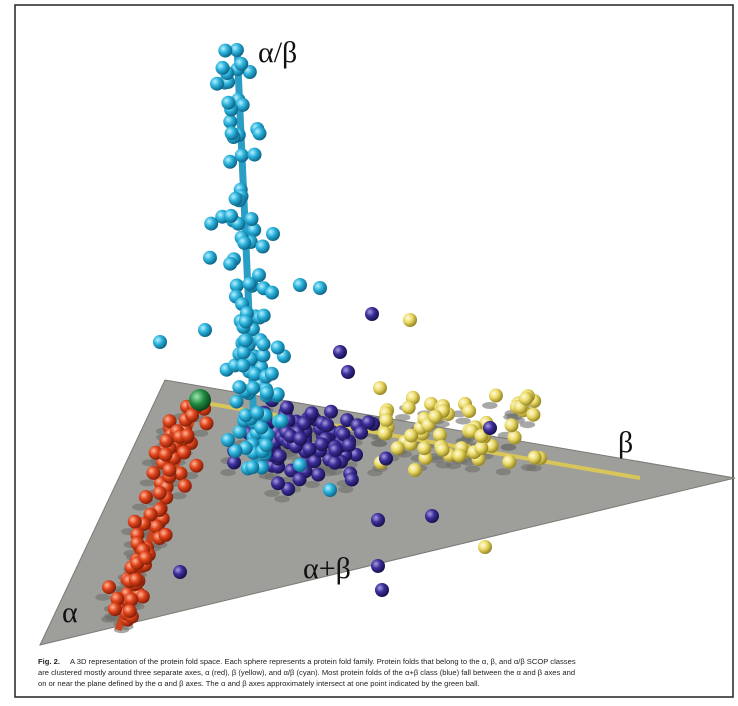  What do you see at coordinates (625, 442) in the screenshot?
I see `axis-label: β` at bounding box center [625, 442].